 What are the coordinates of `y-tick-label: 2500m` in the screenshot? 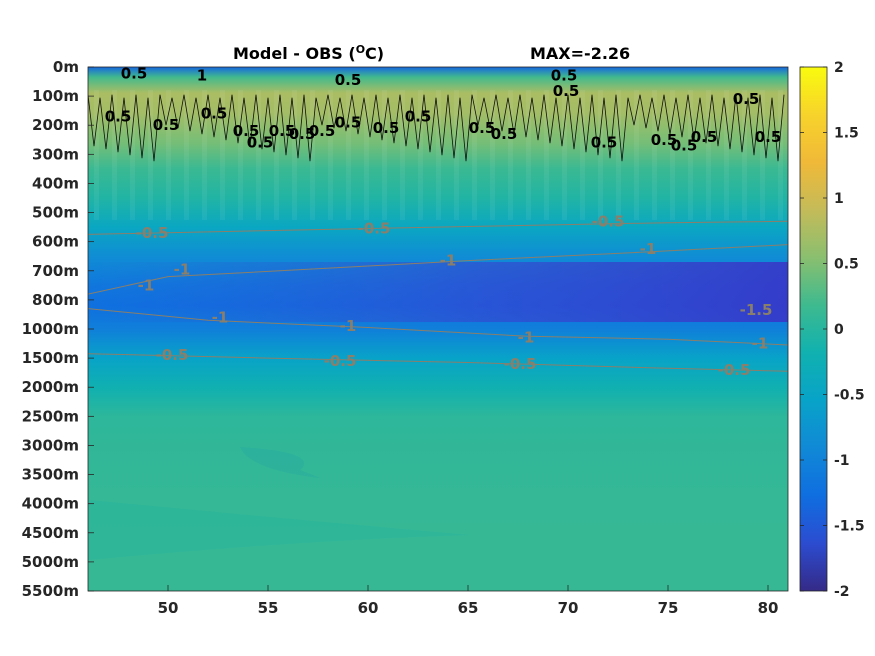 It's located at (50, 416).